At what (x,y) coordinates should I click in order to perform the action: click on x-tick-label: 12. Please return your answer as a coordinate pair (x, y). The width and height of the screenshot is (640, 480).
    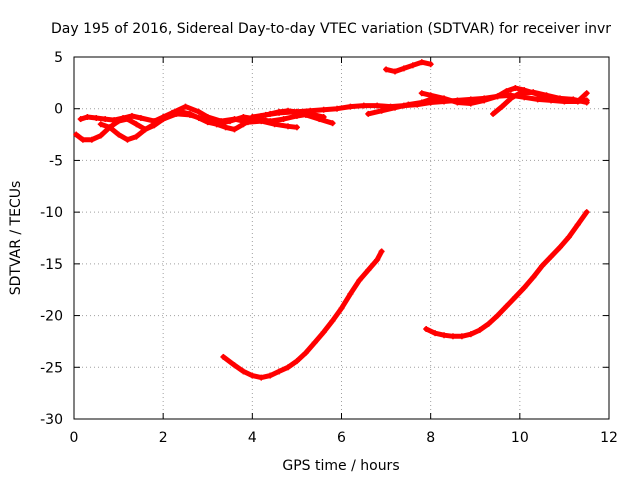
    Looking at the image, I should click on (609, 438).